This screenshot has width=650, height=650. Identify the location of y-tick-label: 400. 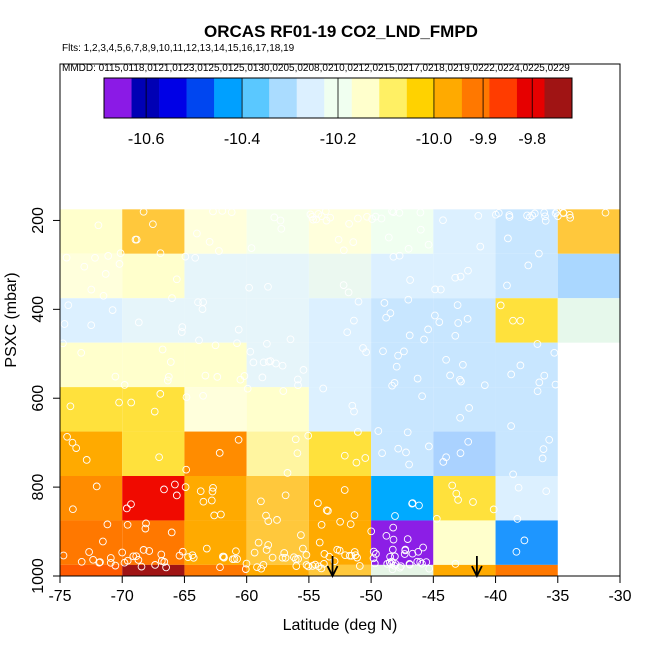
(38, 309).